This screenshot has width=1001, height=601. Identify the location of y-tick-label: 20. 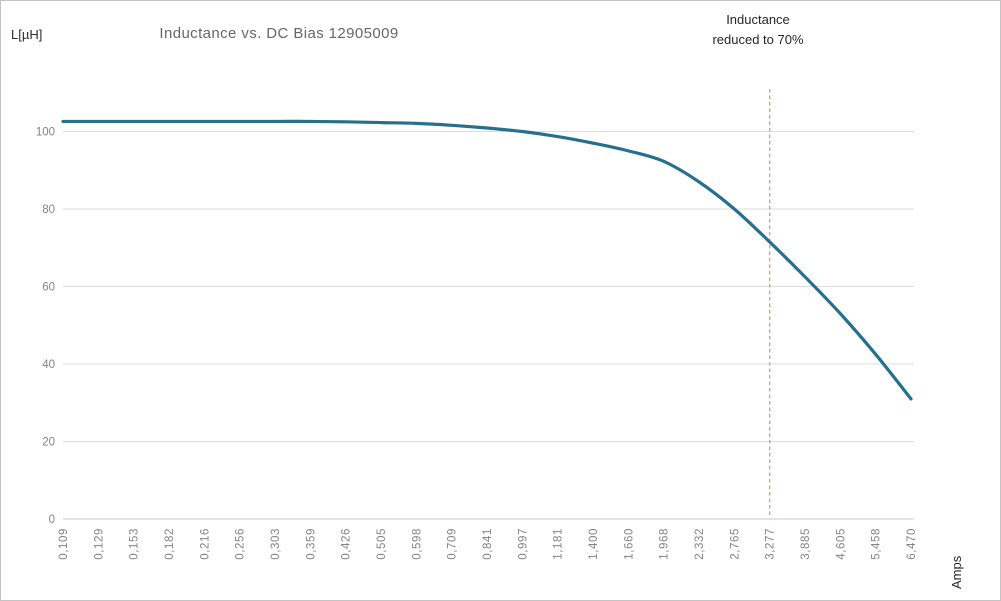
(48, 443).